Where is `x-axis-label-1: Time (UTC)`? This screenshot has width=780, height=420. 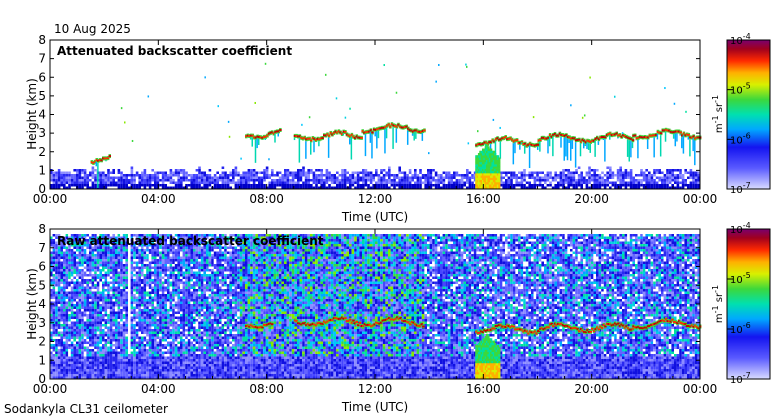
x-axis-label-1: Time (UTC) is located at coordinates (374, 217).